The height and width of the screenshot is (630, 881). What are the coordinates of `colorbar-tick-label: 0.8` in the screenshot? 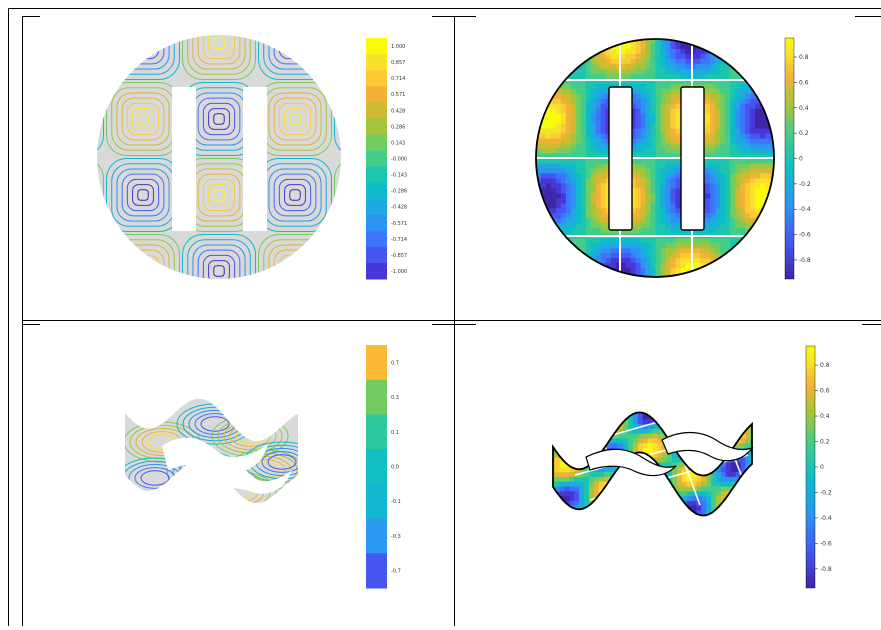 It's located at (825, 365).